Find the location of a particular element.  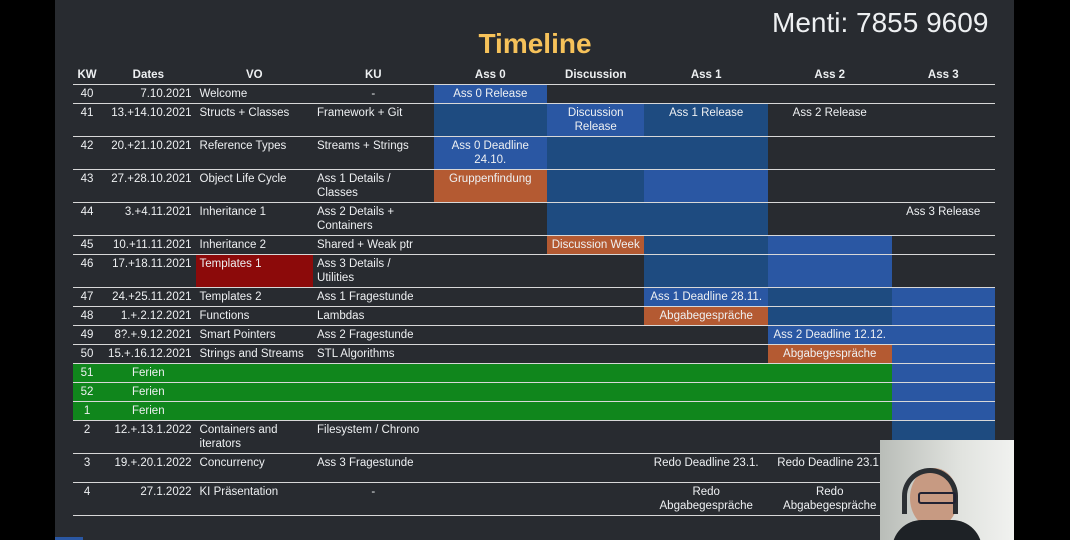

column-header-ass1: Ass 1 is located at coordinates (706, 75).